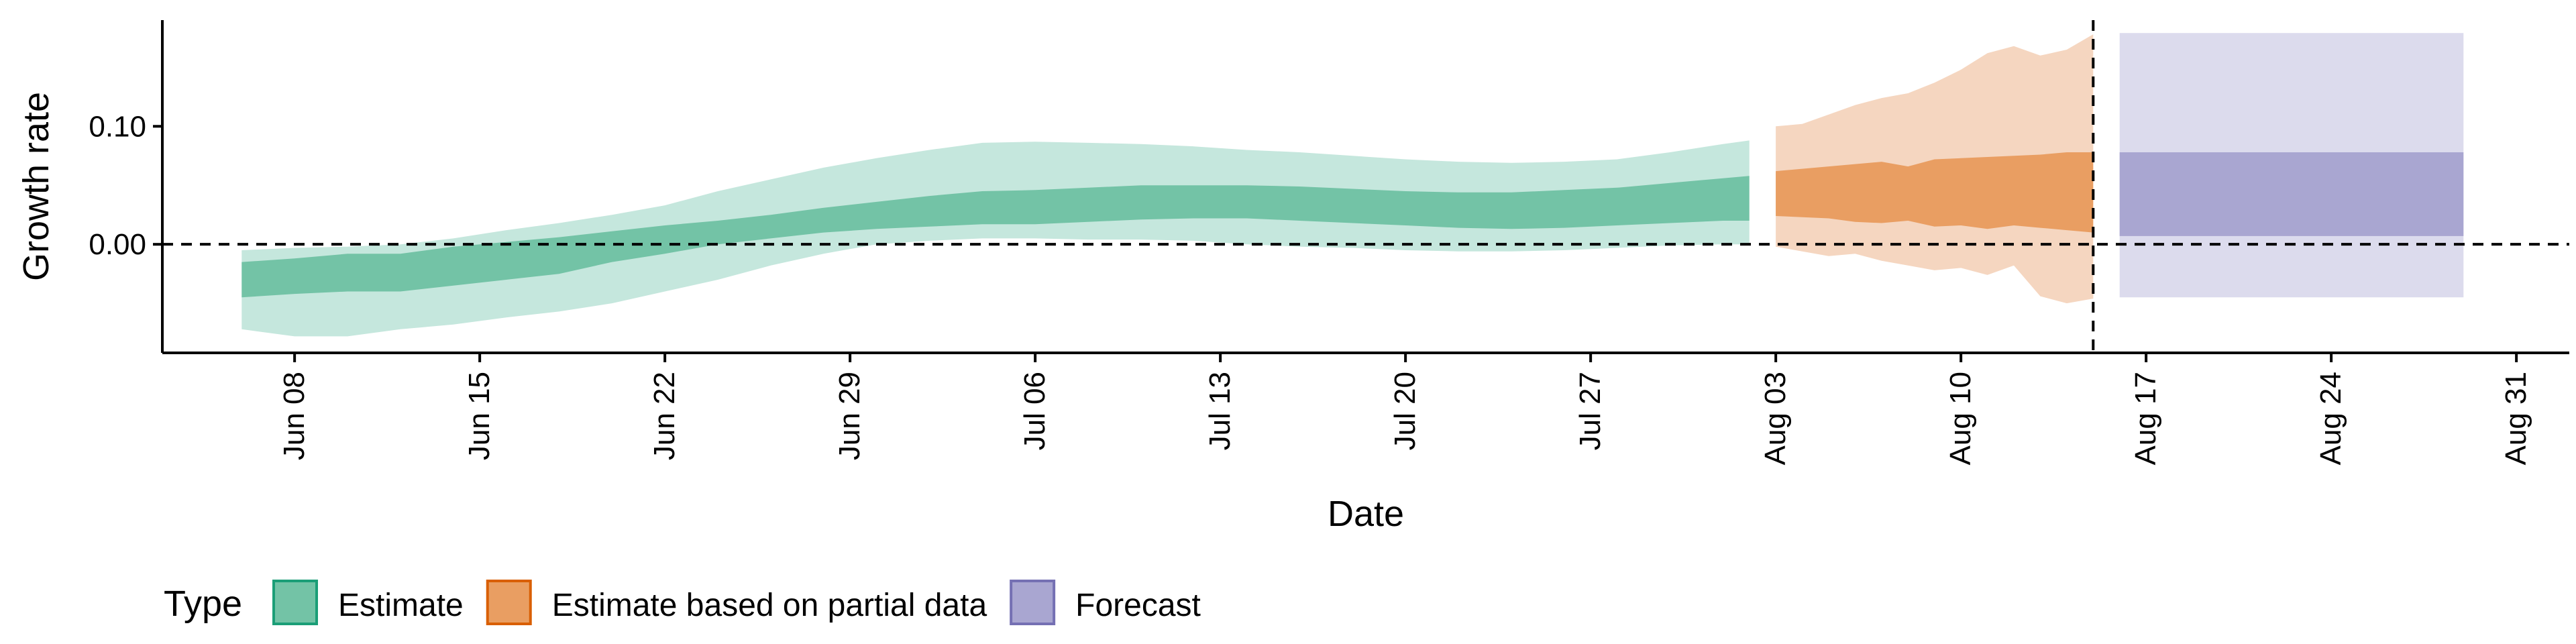 This screenshot has width=2576, height=644. Describe the element at coordinates (117, 126) in the screenshot. I see `y-tick-label: 0.10` at that location.